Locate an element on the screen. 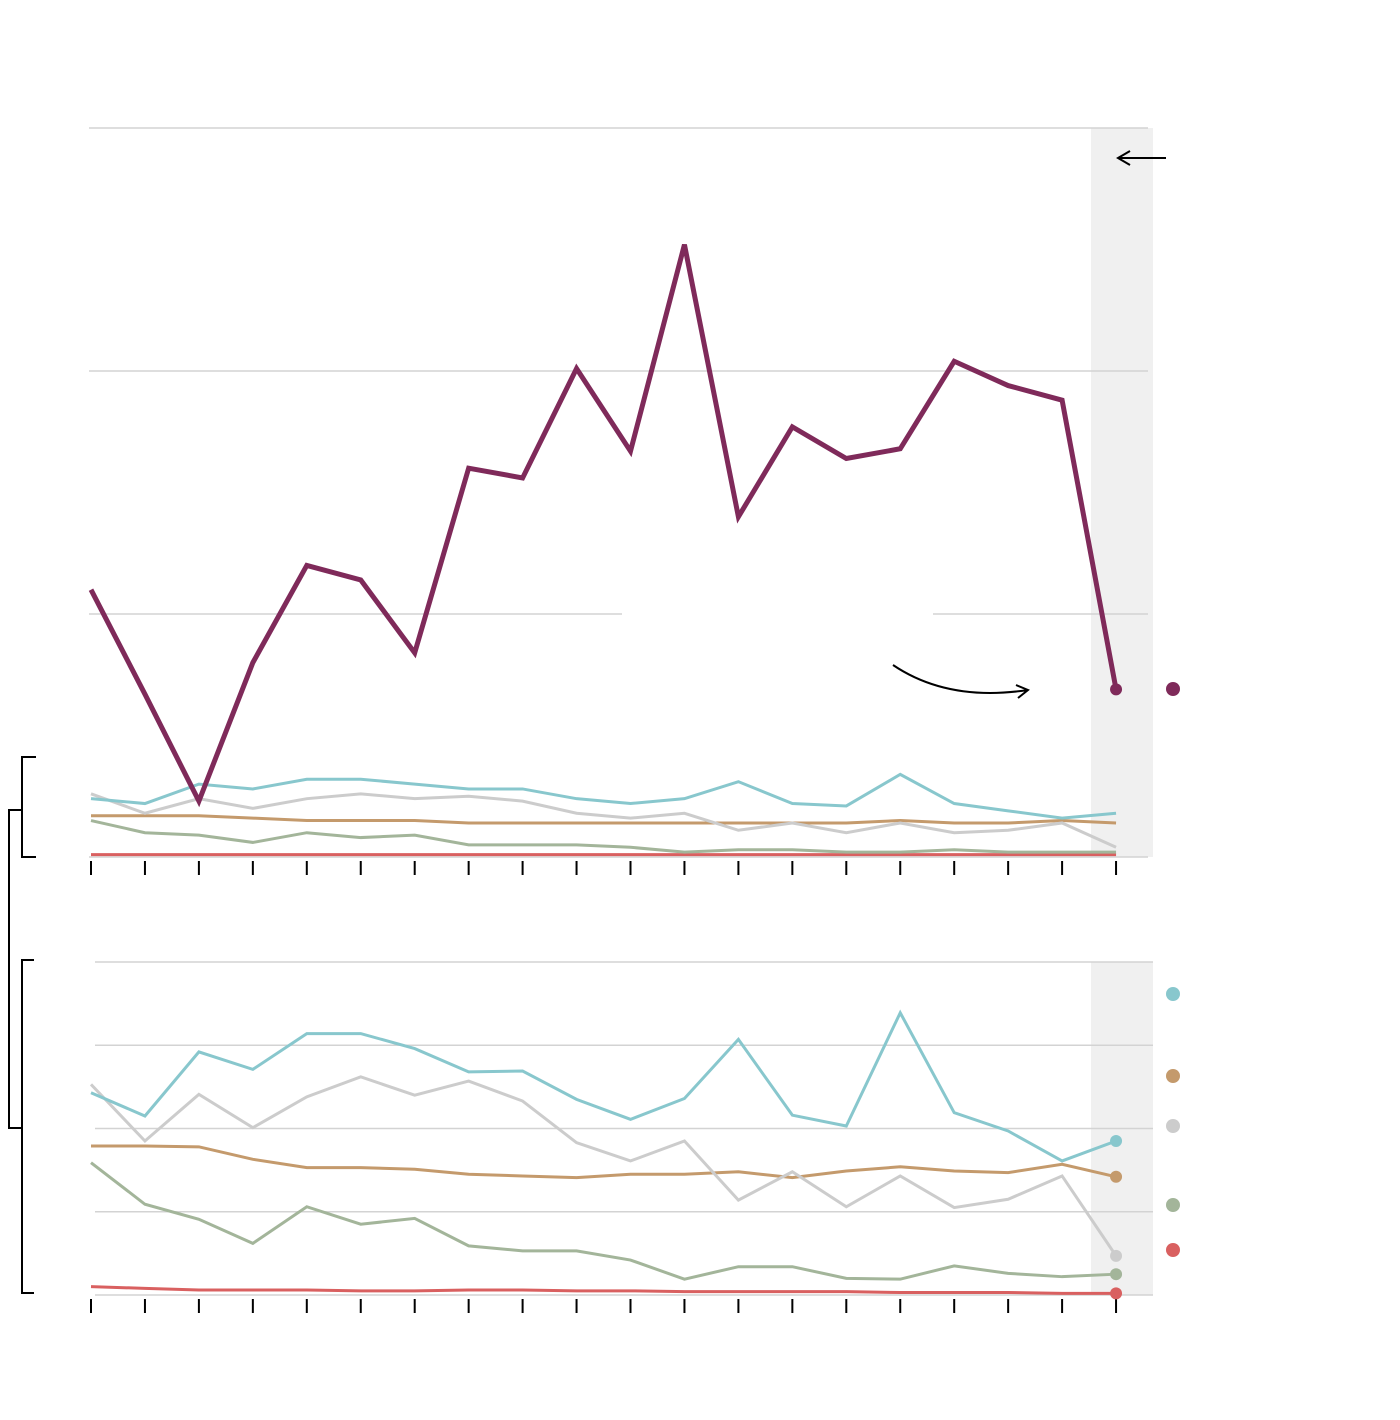 Image resolution: width=1400 pixels, height=1420 pixels. brackets is located at coordinates (22, 1025).